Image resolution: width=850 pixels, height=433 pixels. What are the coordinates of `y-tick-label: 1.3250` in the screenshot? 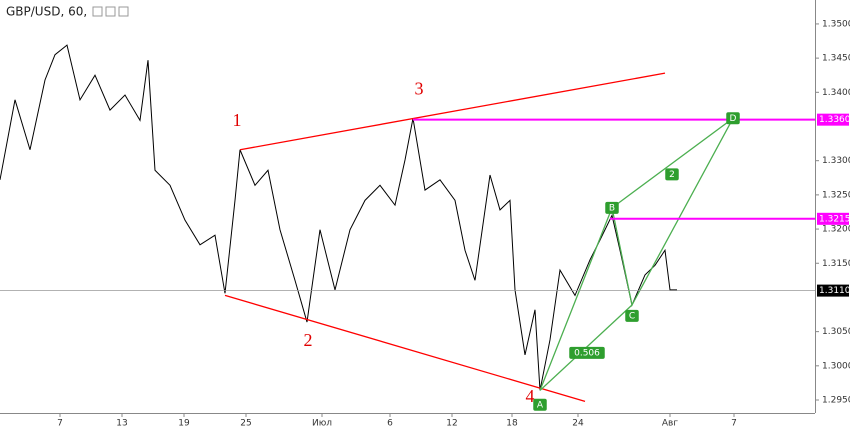 It's located at (836, 195).